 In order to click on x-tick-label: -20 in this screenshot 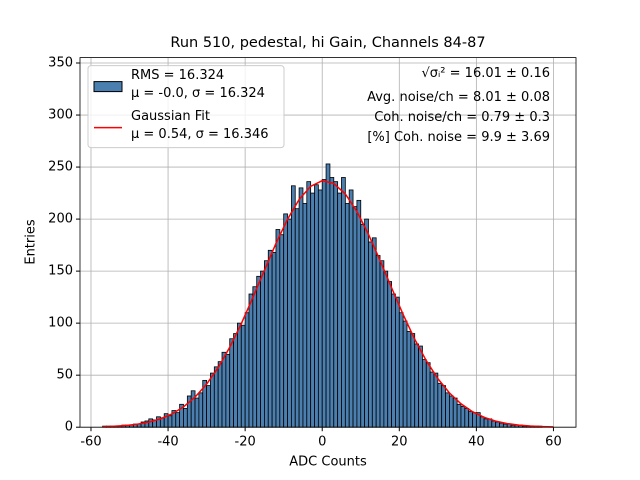, I will do `click(245, 442)`.